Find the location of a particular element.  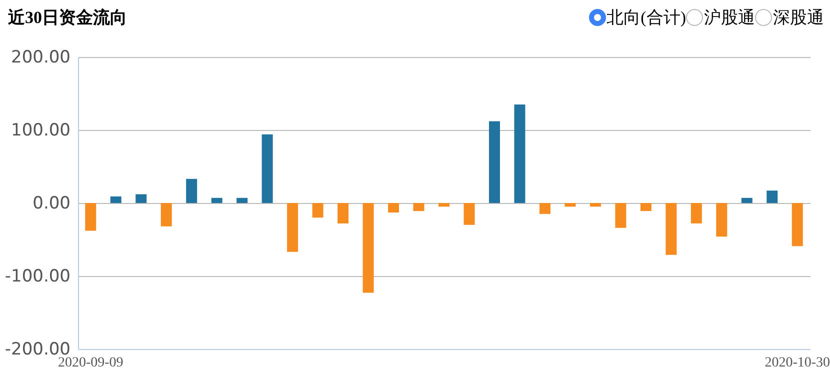

x-tick-label: 2020-10-30 is located at coordinates (797, 363).